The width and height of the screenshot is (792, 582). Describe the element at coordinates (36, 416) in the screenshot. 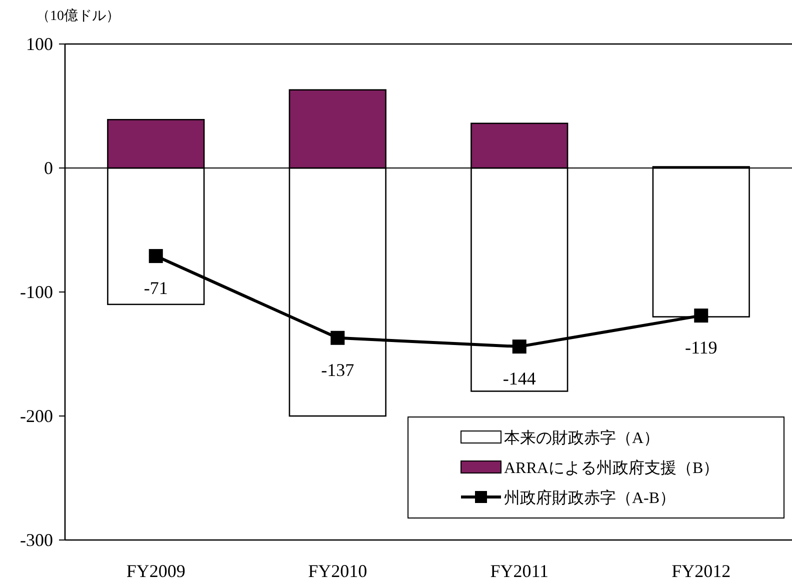

I see `y-tick-label: -200` at that location.